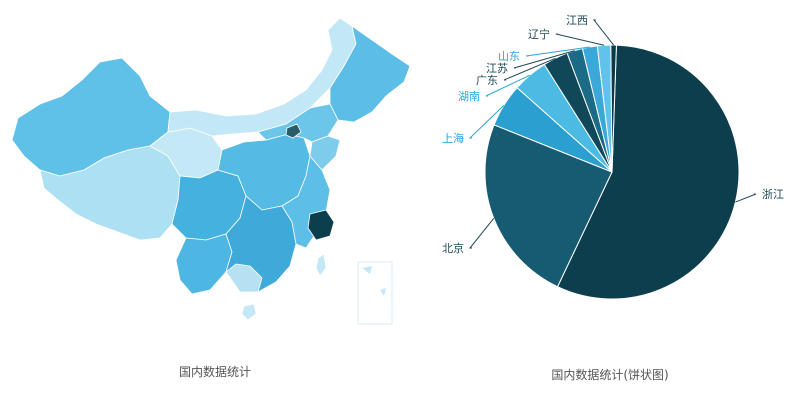  Describe the element at coordinates (325, 153) in the screenshot. I see `map-region-shandong` at that location.